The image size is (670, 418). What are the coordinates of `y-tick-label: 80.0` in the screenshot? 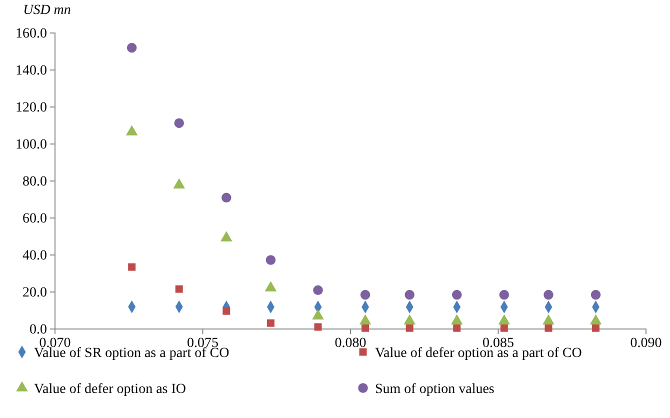 It's located at (34, 182).